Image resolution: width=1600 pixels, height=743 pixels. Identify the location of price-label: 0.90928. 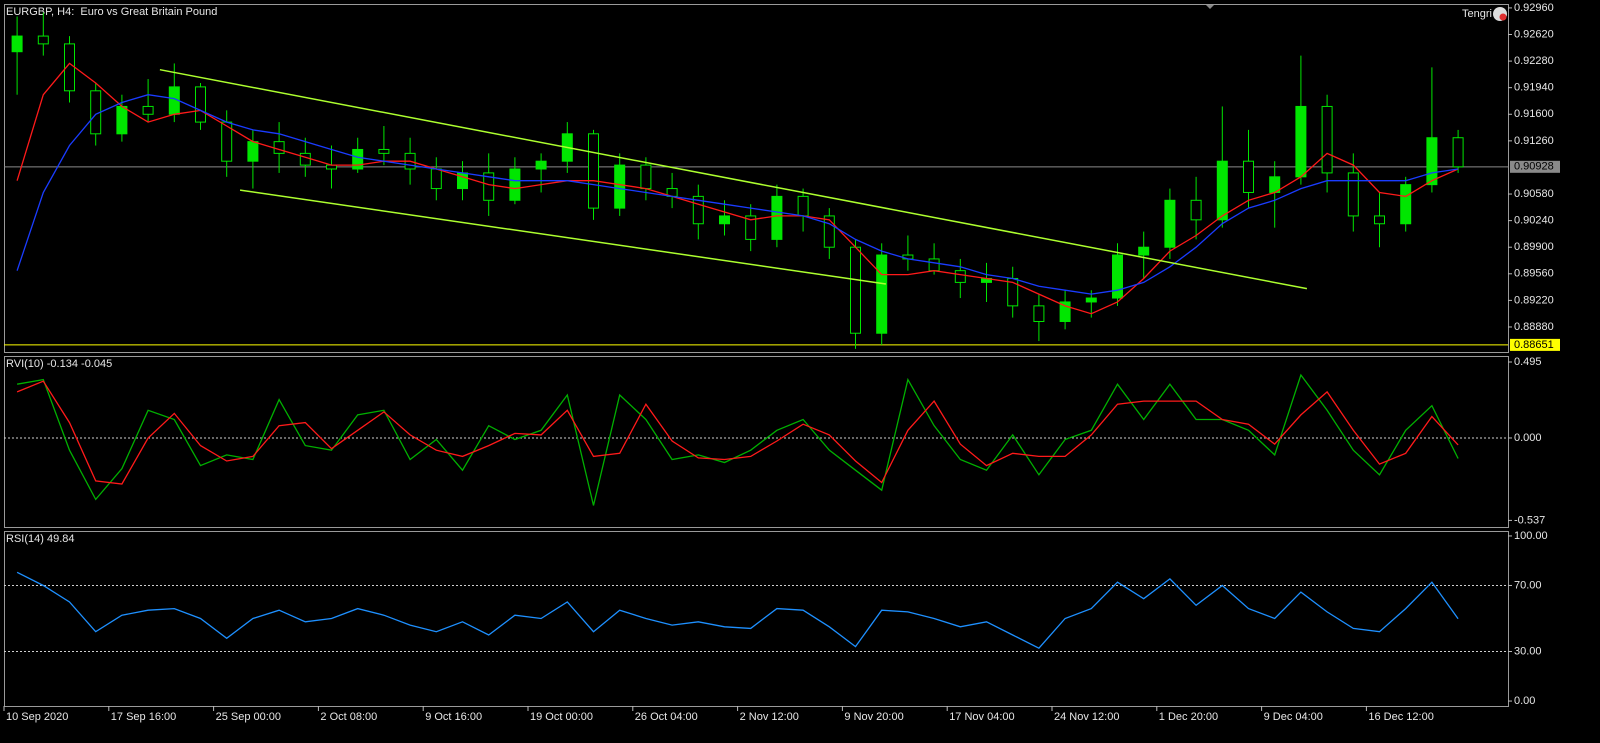
(1534, 167).